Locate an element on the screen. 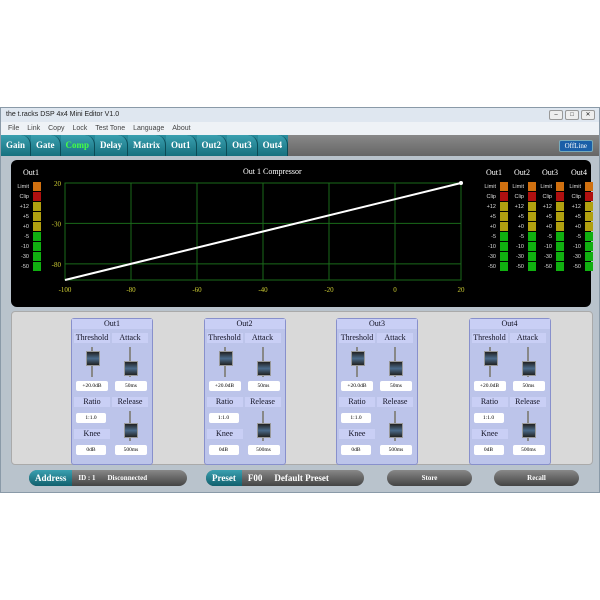 The height and width of the screenshot is (600, 600). tab-gate: Gate is located at coordinates (46, 145).